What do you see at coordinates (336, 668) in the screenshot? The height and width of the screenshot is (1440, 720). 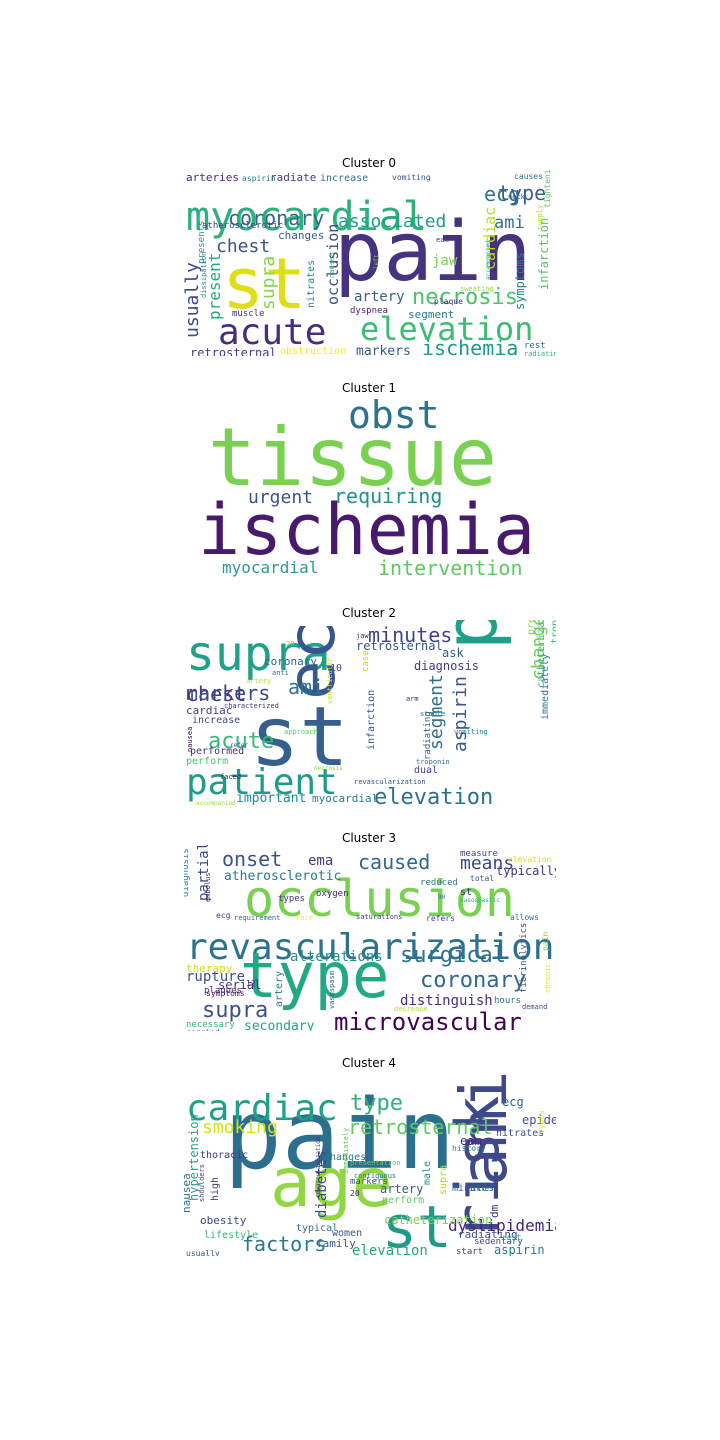 I see `word-10: 10` at bounding box center [336, 668].